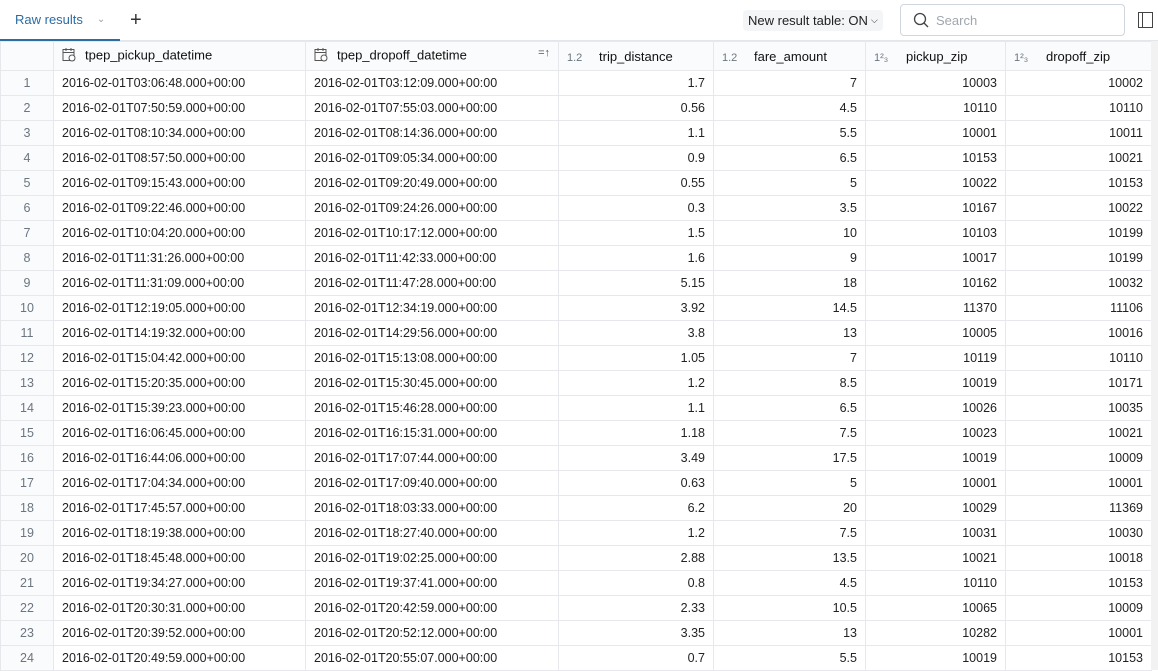  What do you see at coordinates (935, 358) in the screenshot?
I see `cell-pickup-zip: 10119` at bounding box center [935, 358].